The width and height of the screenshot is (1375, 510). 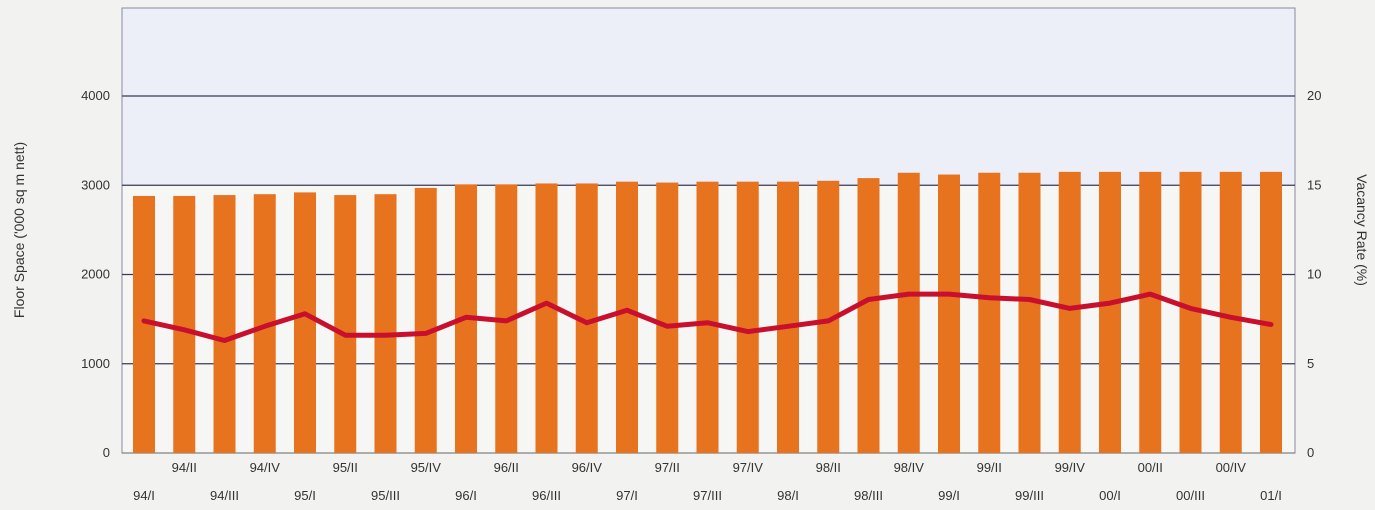 I want to click on x-tick-label: 99/I, so click(x=949, y=495).